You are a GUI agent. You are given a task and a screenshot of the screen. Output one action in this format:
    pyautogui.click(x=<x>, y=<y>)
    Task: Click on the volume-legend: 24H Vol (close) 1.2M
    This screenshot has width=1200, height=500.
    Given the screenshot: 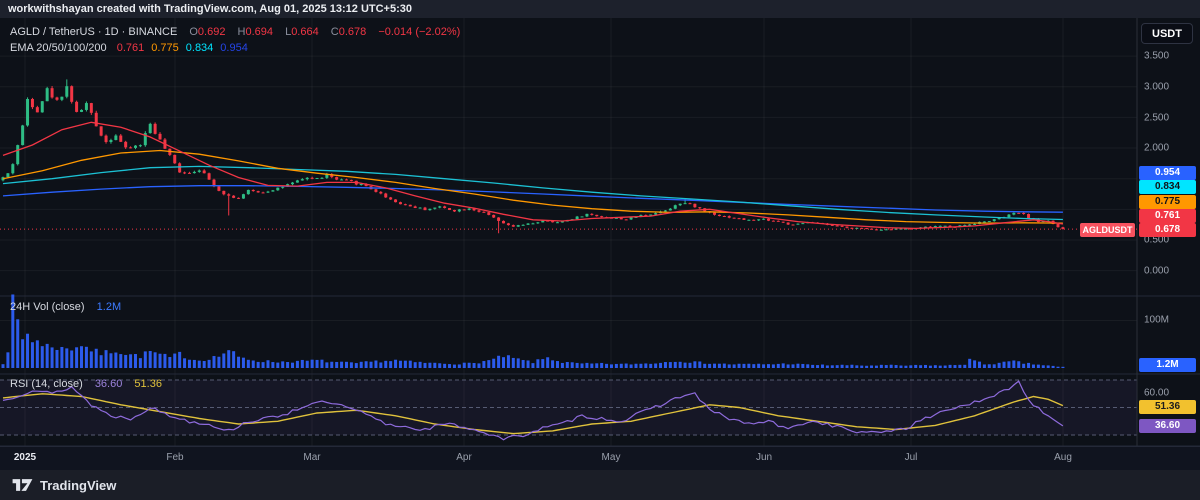 What is the action you would take?
    pyautogui.click(x=65, y=307)
    